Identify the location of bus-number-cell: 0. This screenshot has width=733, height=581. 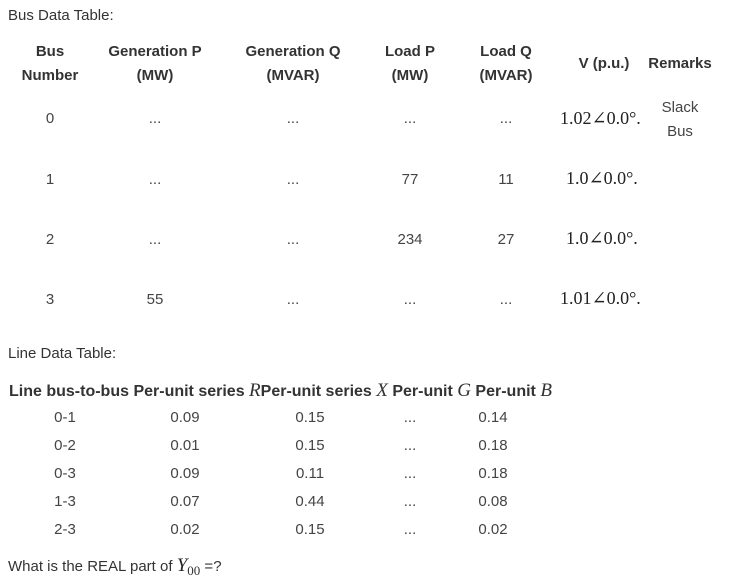
(50, 118).